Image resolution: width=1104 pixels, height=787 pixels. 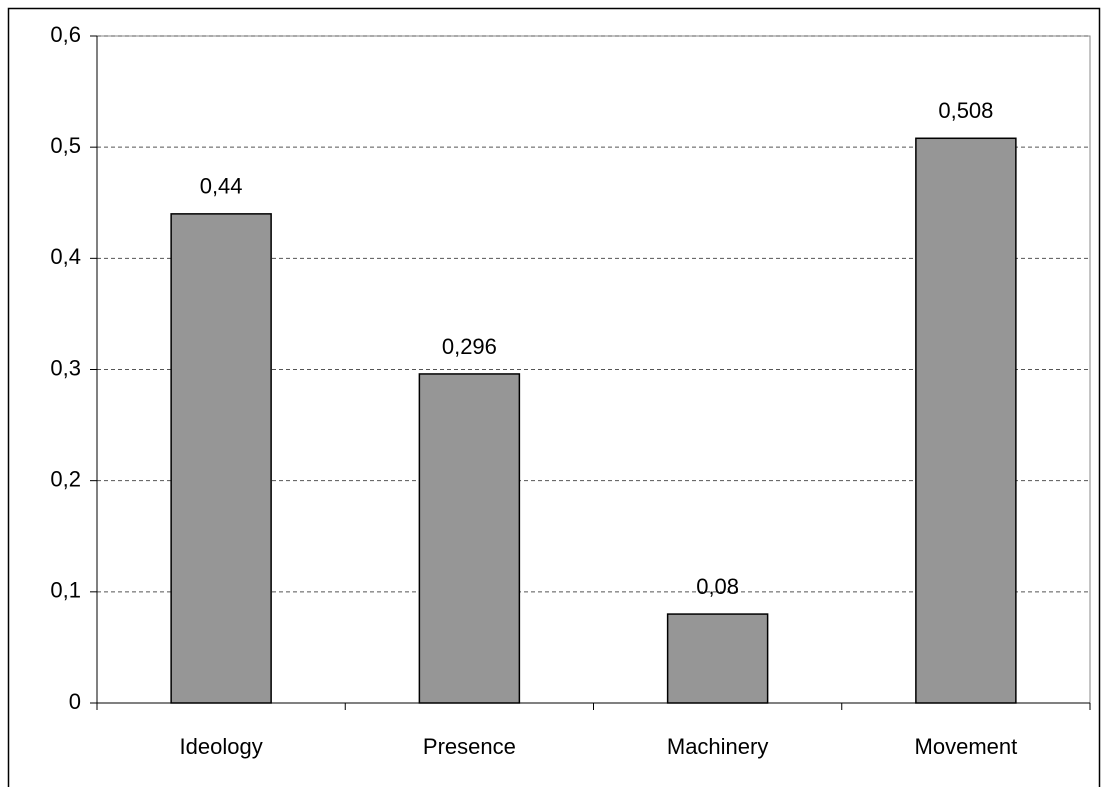 I want to click on x-tick-label: Ideology, so click(x=221, y=746).